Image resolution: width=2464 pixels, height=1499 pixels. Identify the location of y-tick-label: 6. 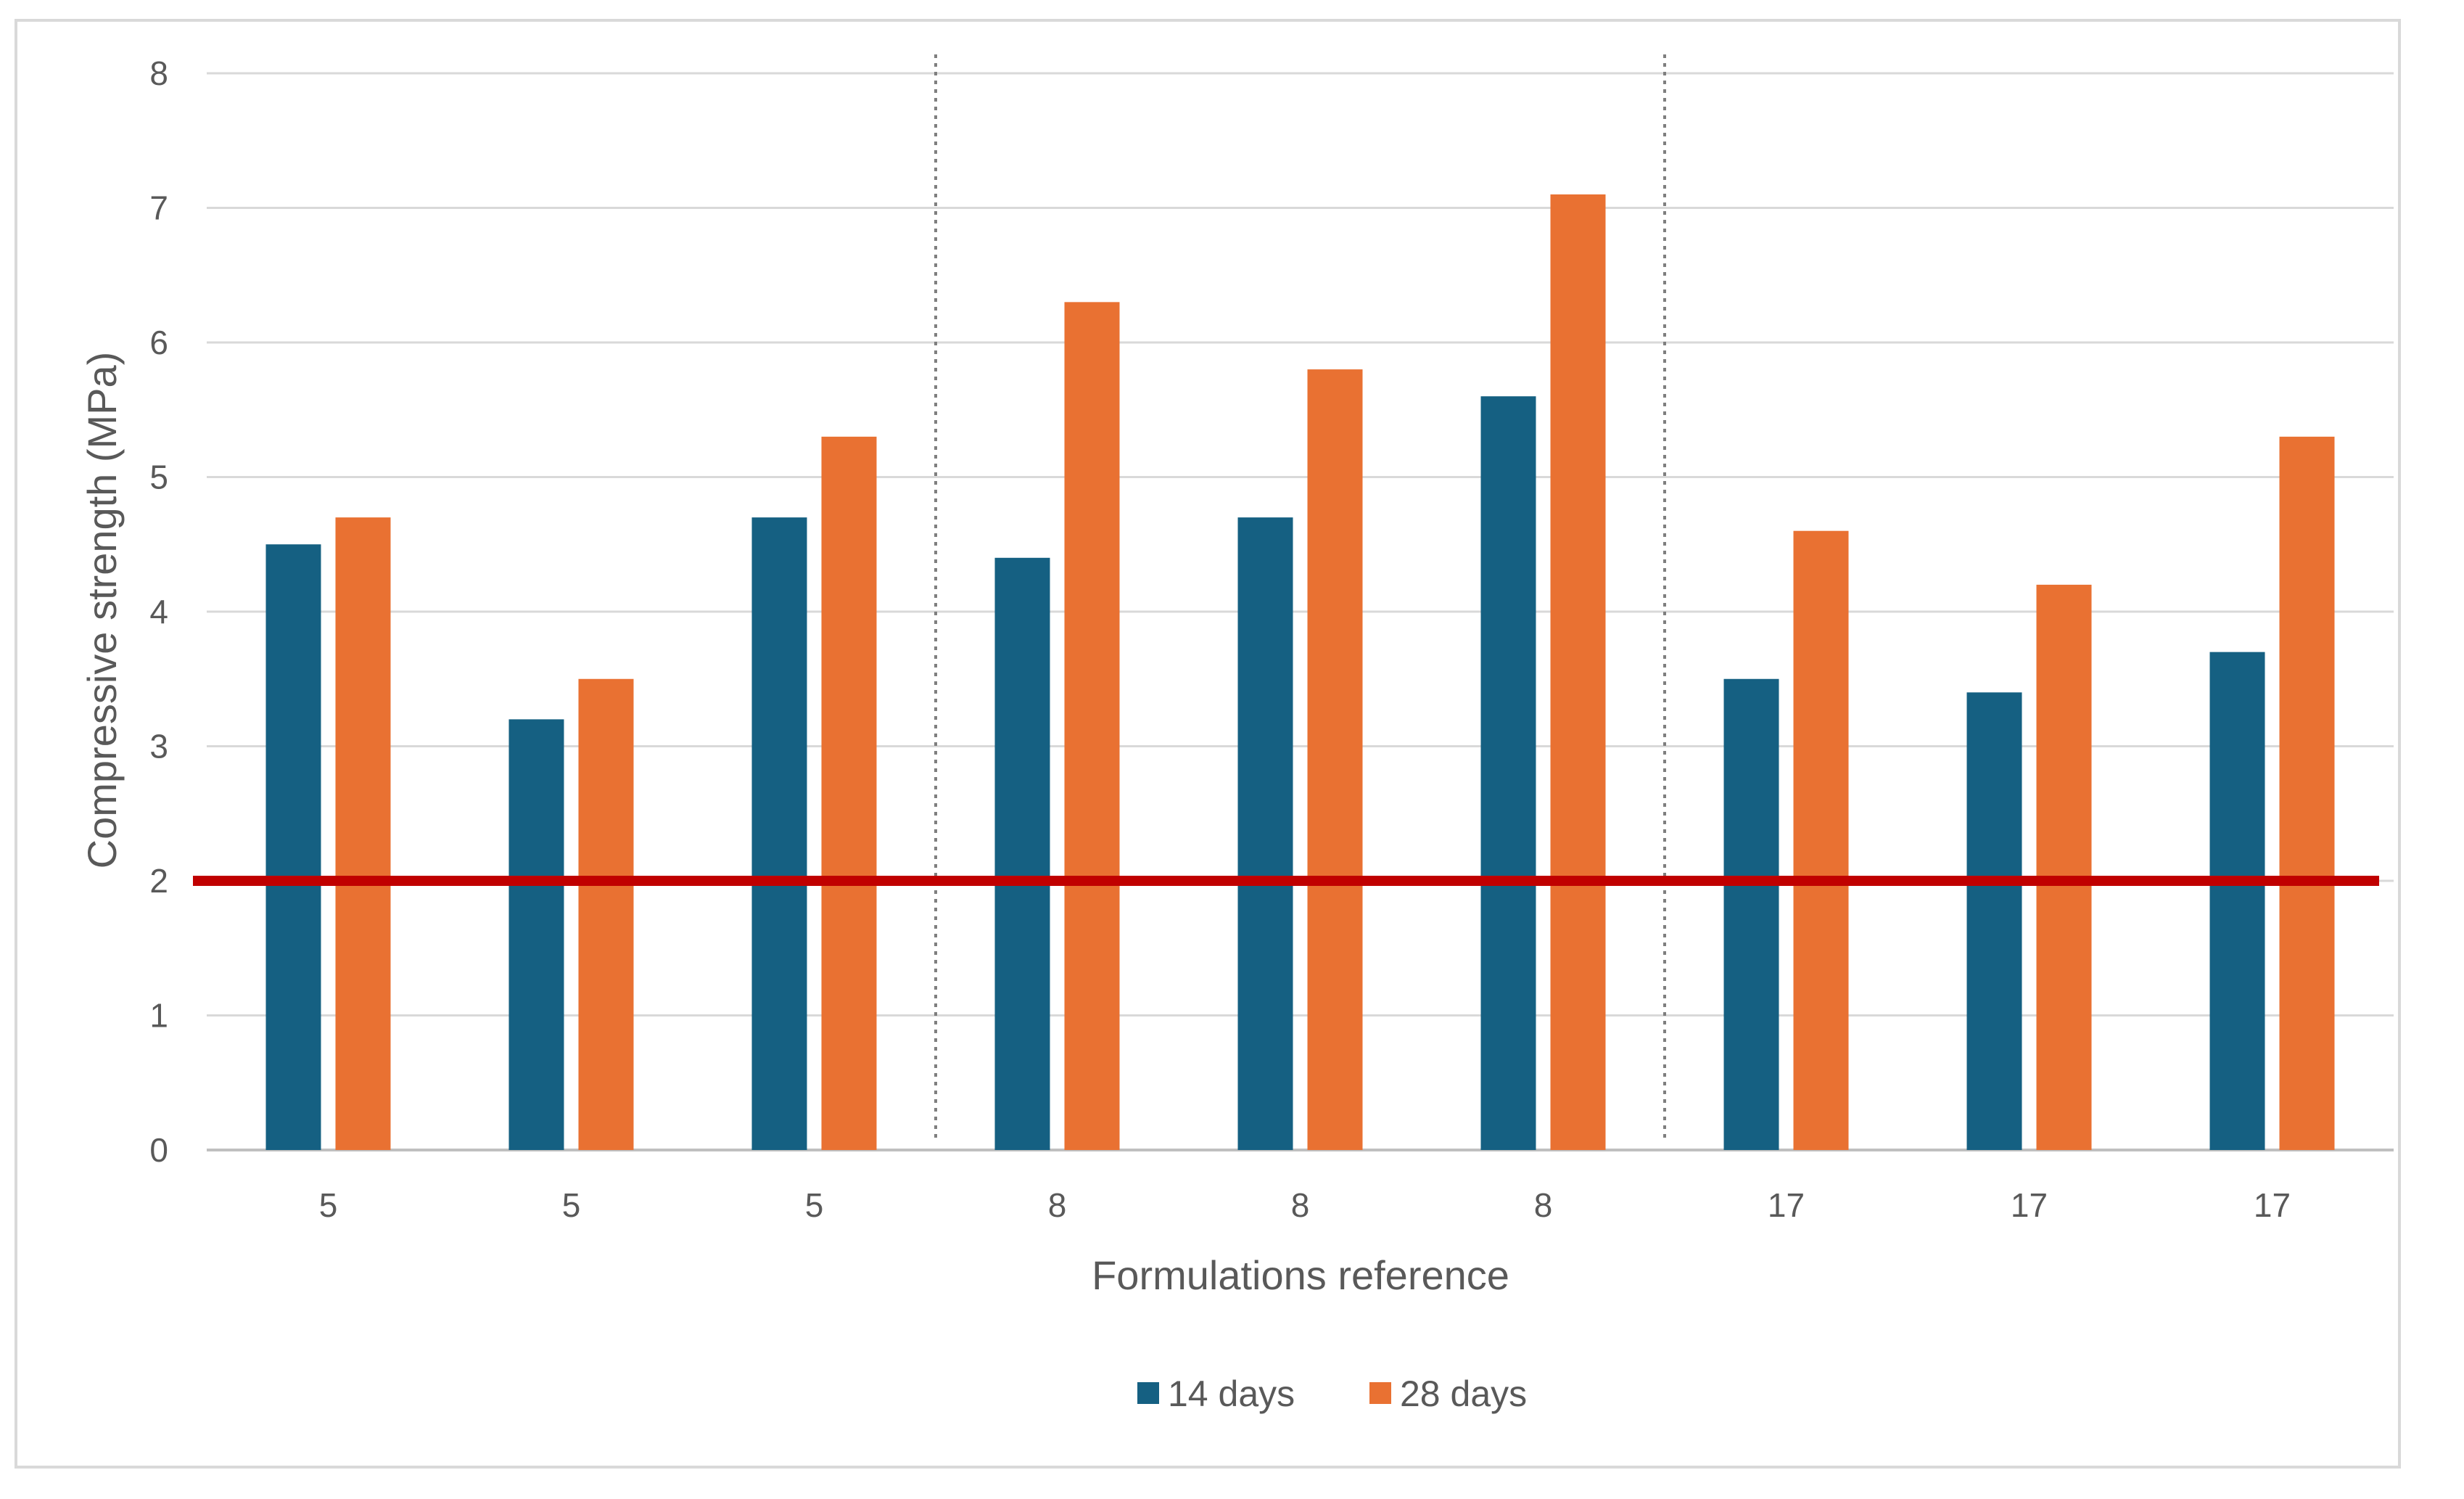
(158, 343).